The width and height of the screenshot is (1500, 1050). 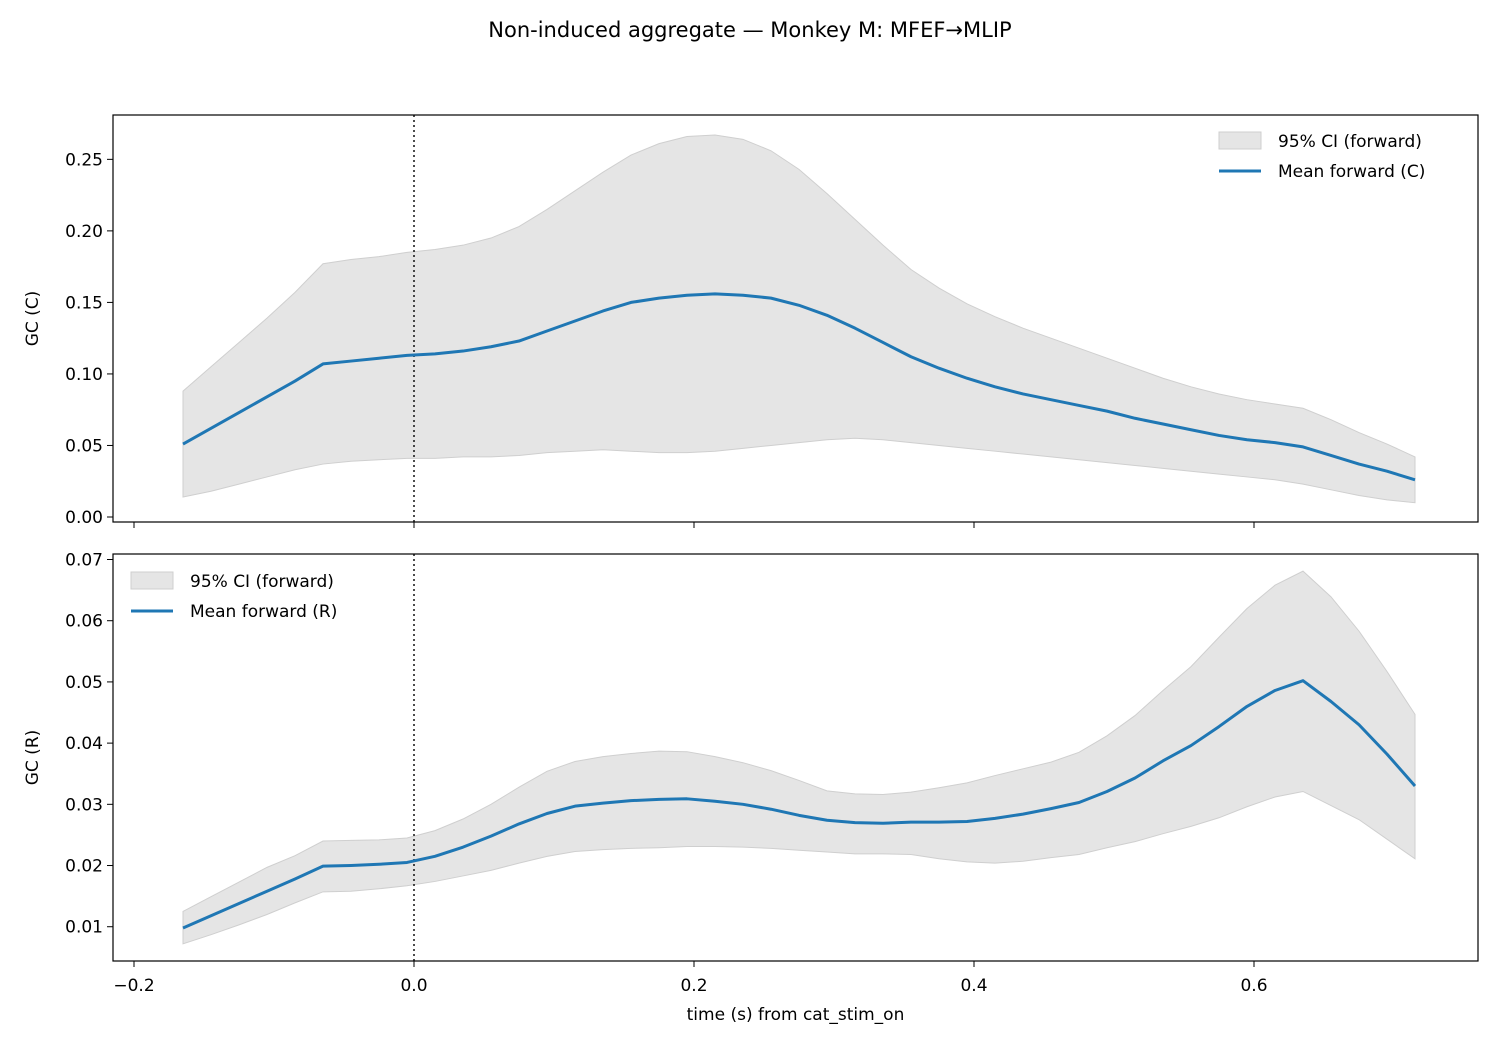 What do you see at coordinates (84, 518) in the screenshot?
I see `y-tick-label-top: 0.00` at bounding box center [84, 518].